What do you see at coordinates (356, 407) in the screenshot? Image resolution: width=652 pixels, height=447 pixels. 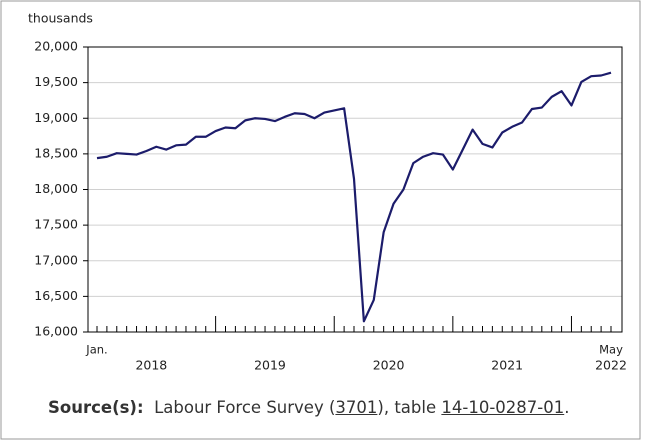 I see `source-link: 3701` at bounding box center [356, 407].